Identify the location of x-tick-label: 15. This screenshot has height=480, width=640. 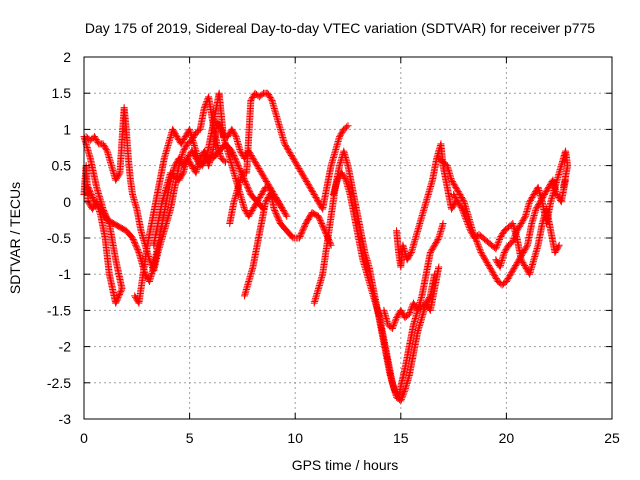
(401, 438).